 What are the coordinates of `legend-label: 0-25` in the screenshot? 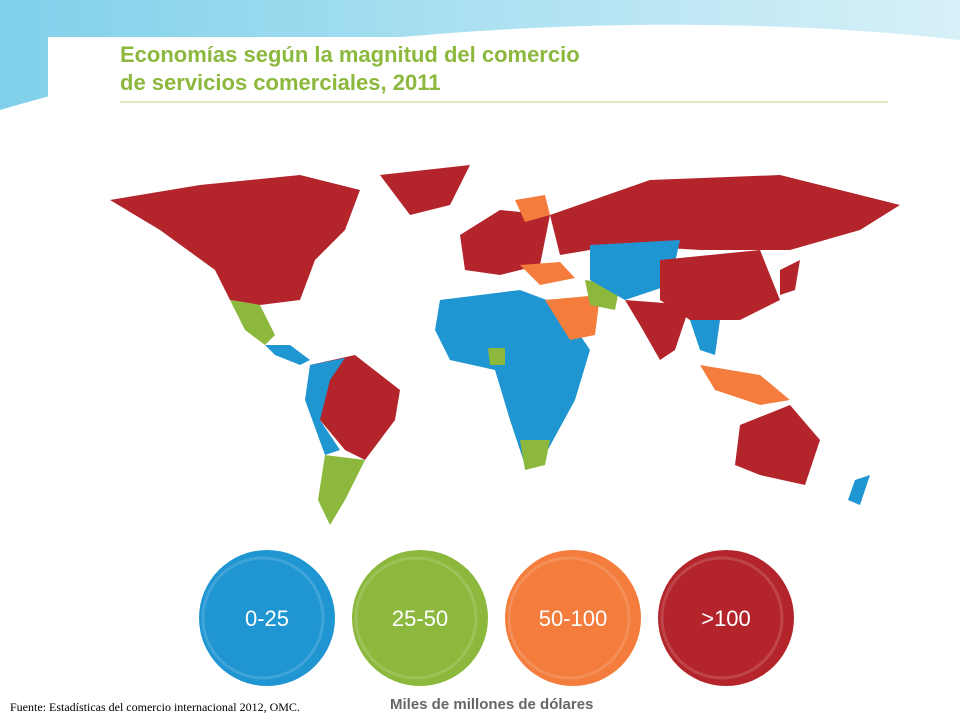 It's located at (267, 618).